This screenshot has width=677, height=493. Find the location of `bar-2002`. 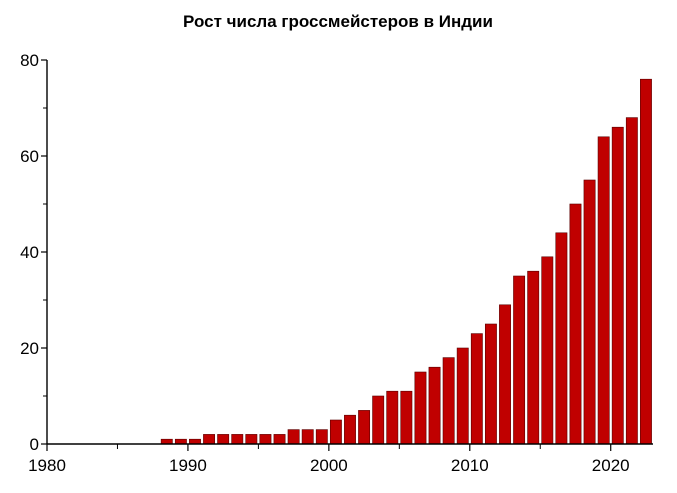

bar-2002 is located at coordinates (364, 427).